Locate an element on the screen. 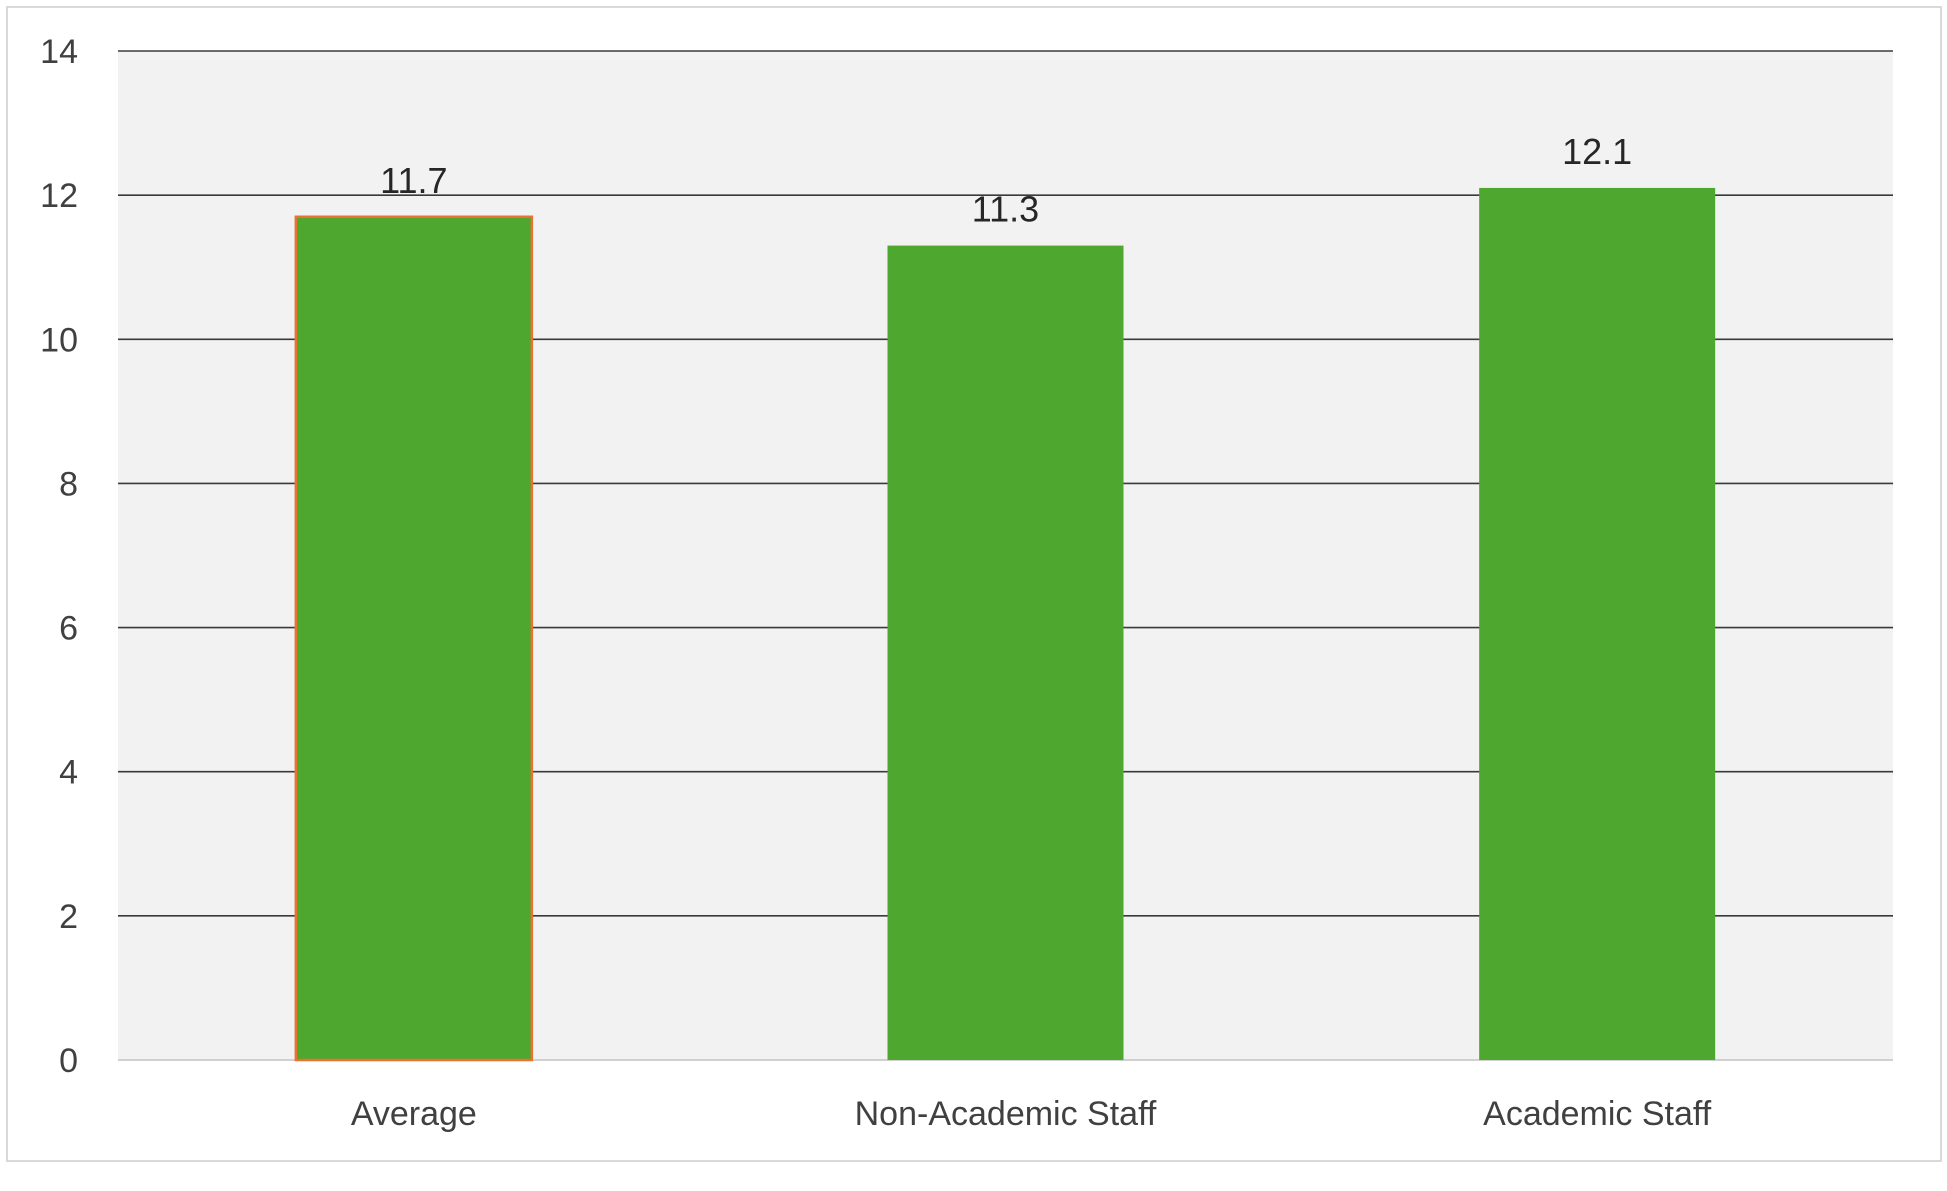 This screenshot has width=1947, height=1191. data-labels: 11.7 11.3 12.1 is located at coordinates (1006, 180).